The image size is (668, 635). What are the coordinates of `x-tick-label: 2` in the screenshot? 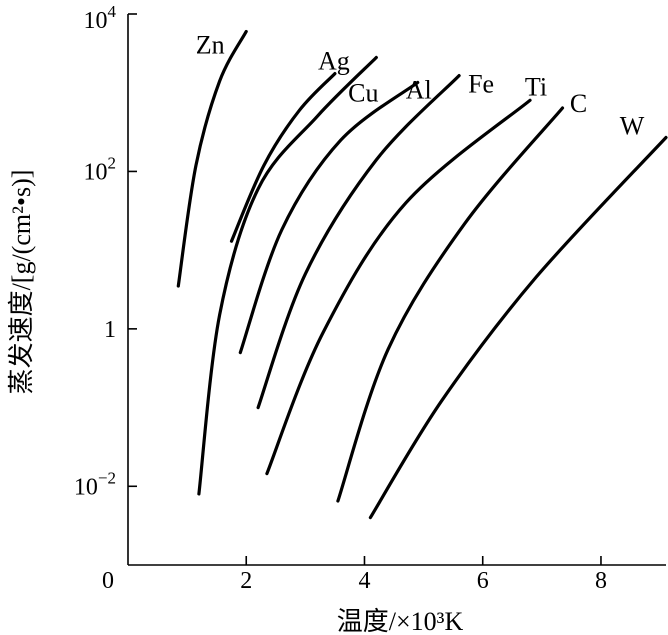 It's located at (246, 581).